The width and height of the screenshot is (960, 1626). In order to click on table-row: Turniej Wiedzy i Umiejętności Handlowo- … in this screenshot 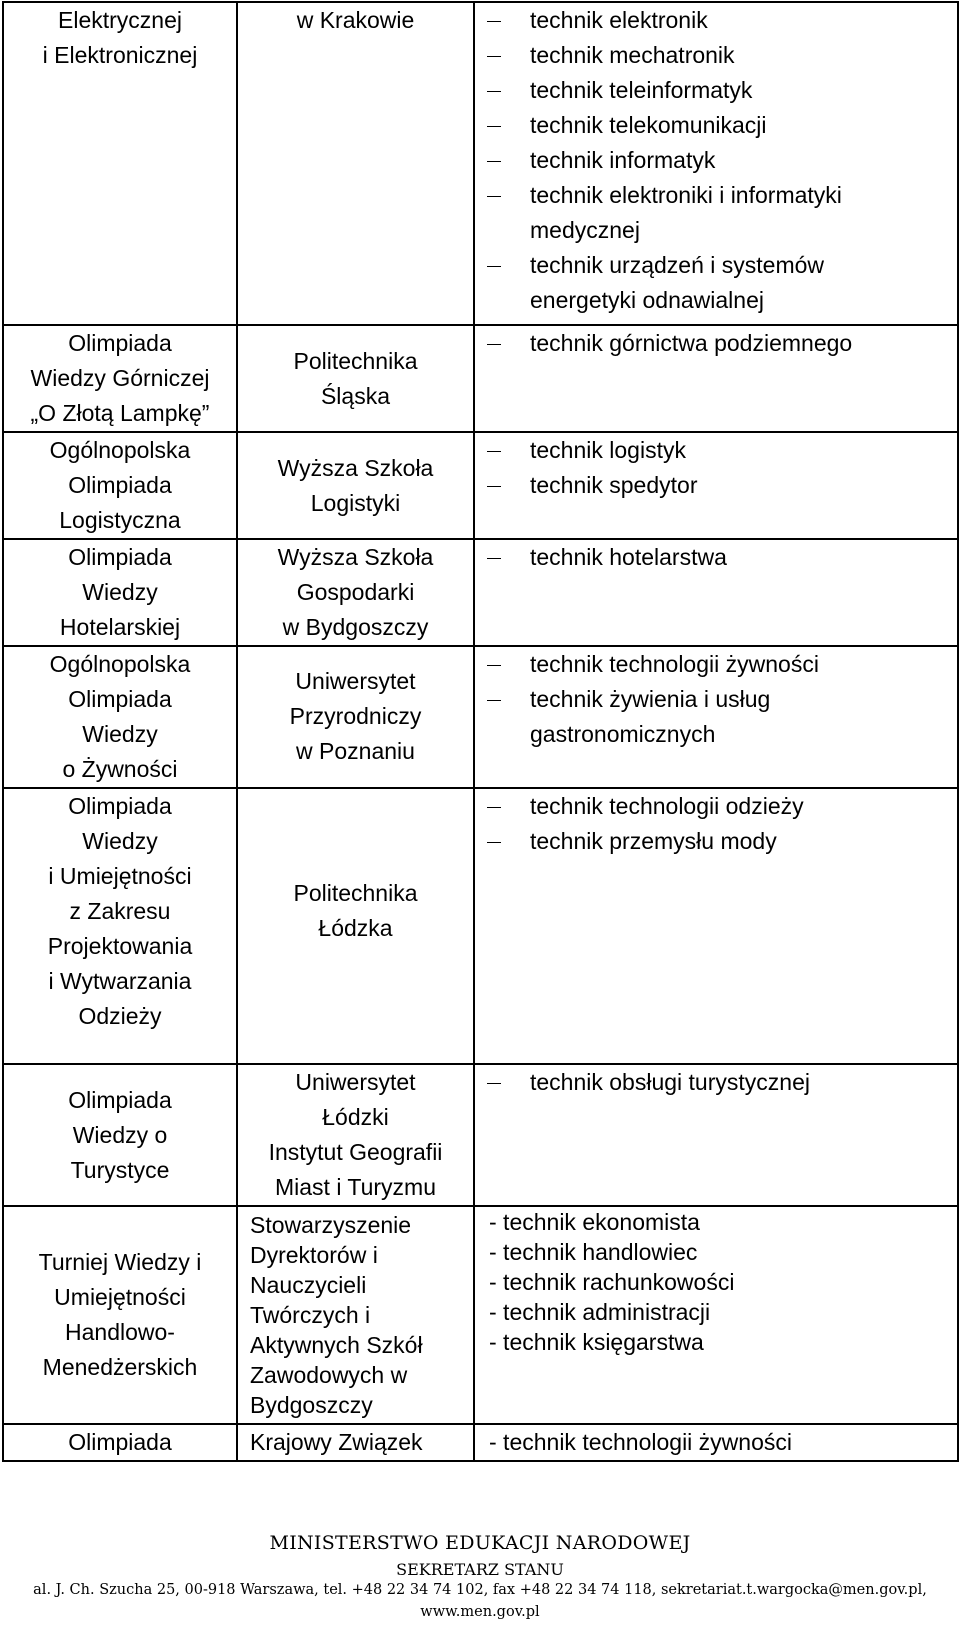, I will do `click(480, 1315)`.